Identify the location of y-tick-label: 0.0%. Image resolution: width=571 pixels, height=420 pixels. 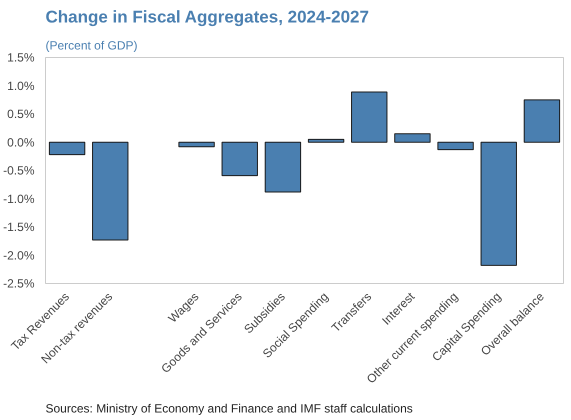
(21, 142).